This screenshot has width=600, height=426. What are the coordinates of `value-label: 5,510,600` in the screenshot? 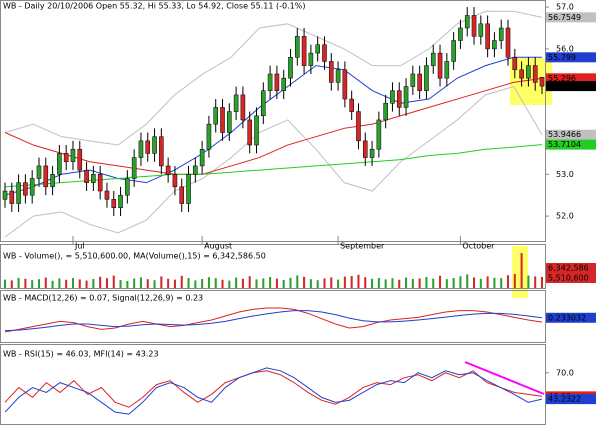 It's located at (568, 278).